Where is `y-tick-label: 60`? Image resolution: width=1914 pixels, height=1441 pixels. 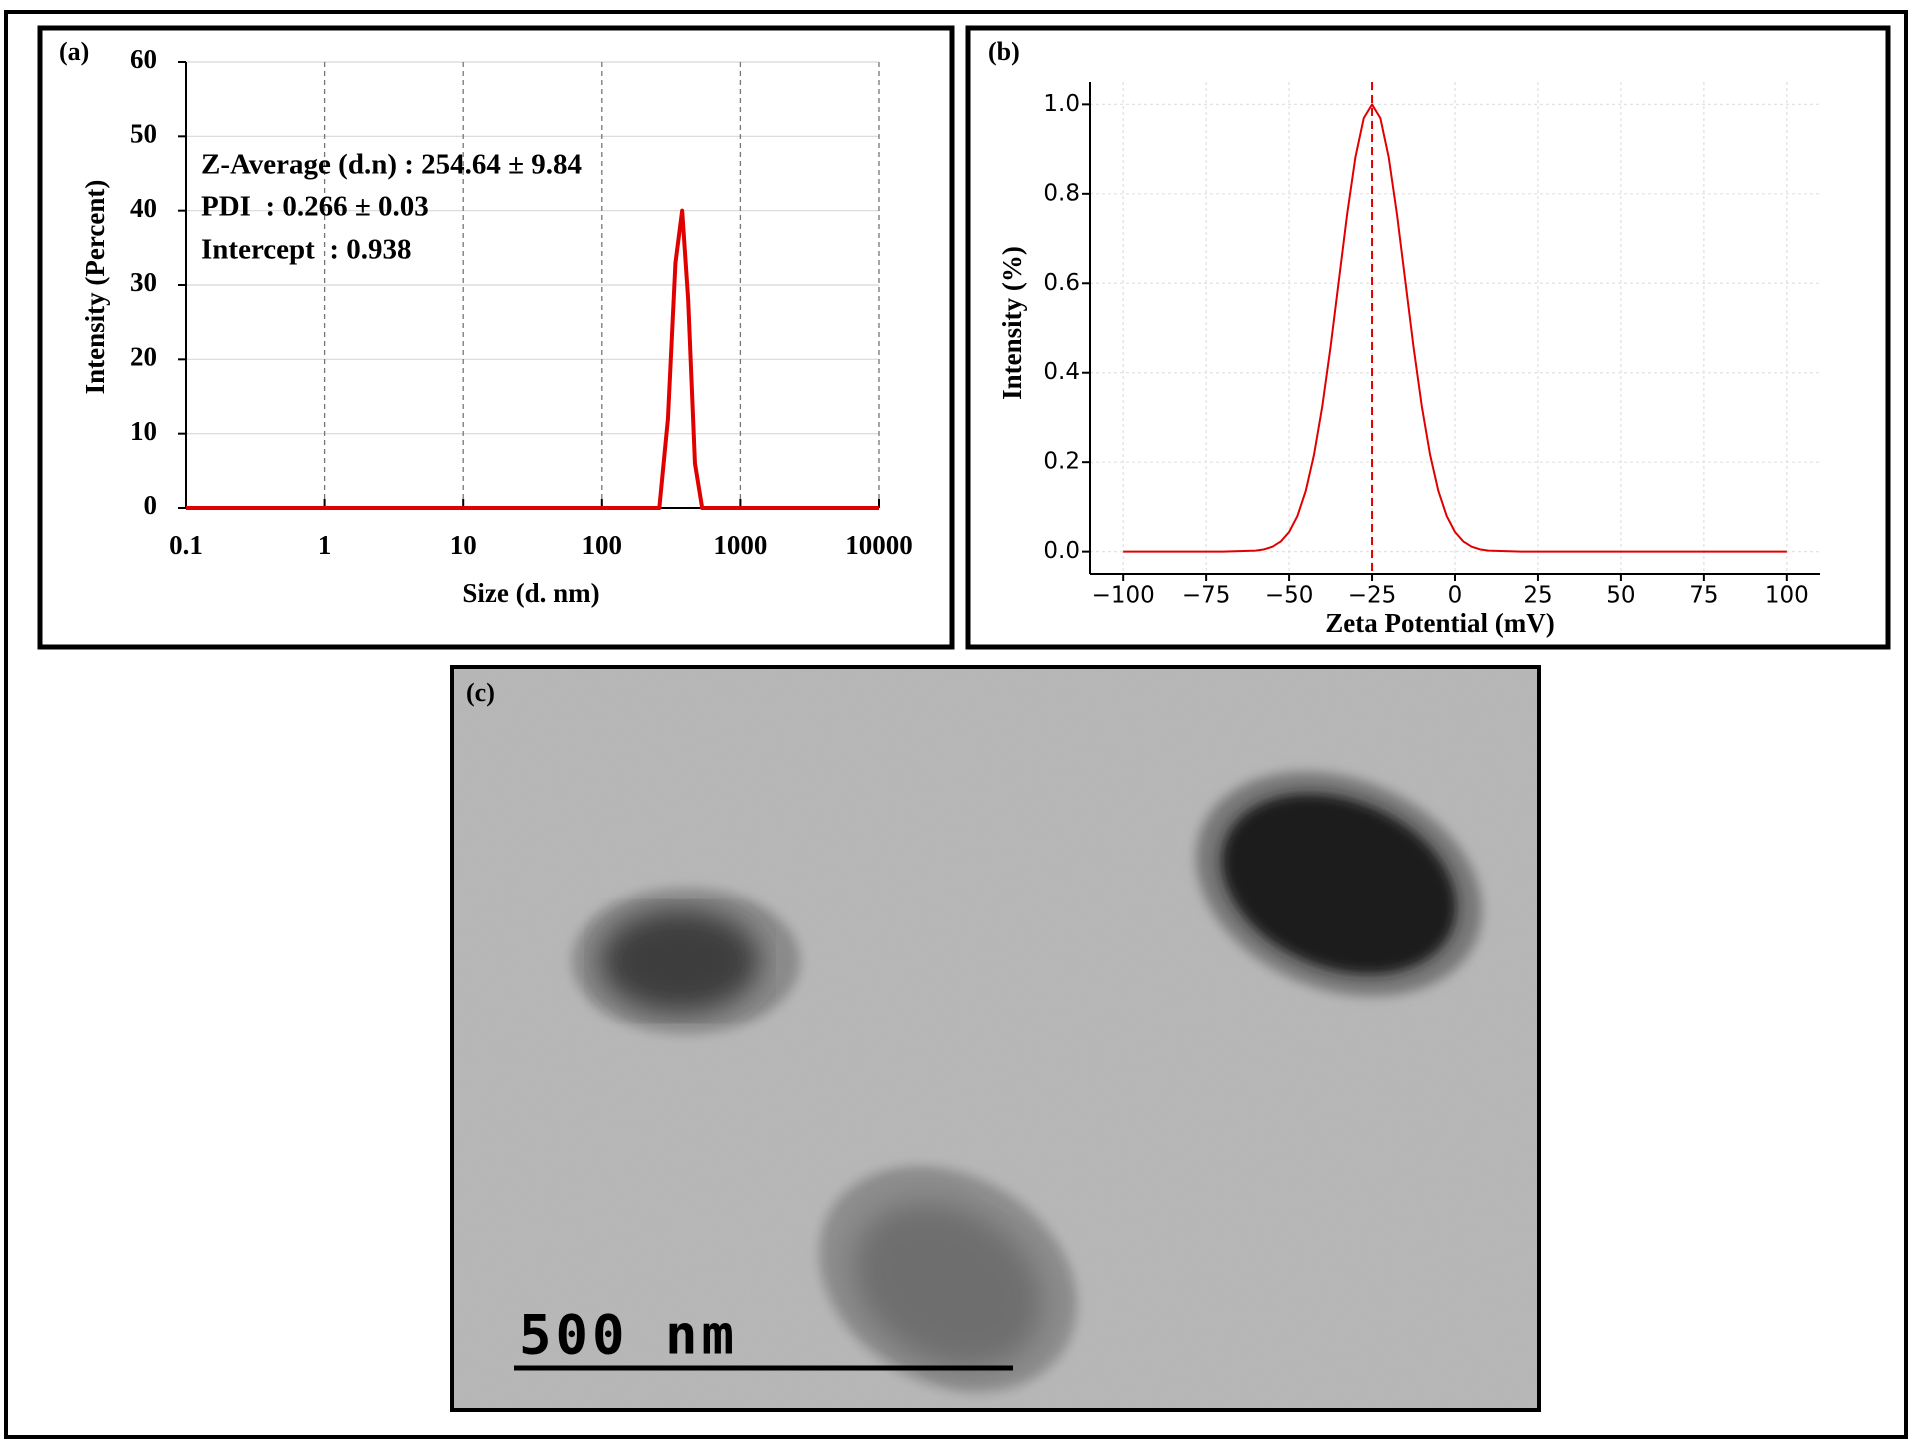
y-tick-label: 60 is located at coordinates (143, 59).